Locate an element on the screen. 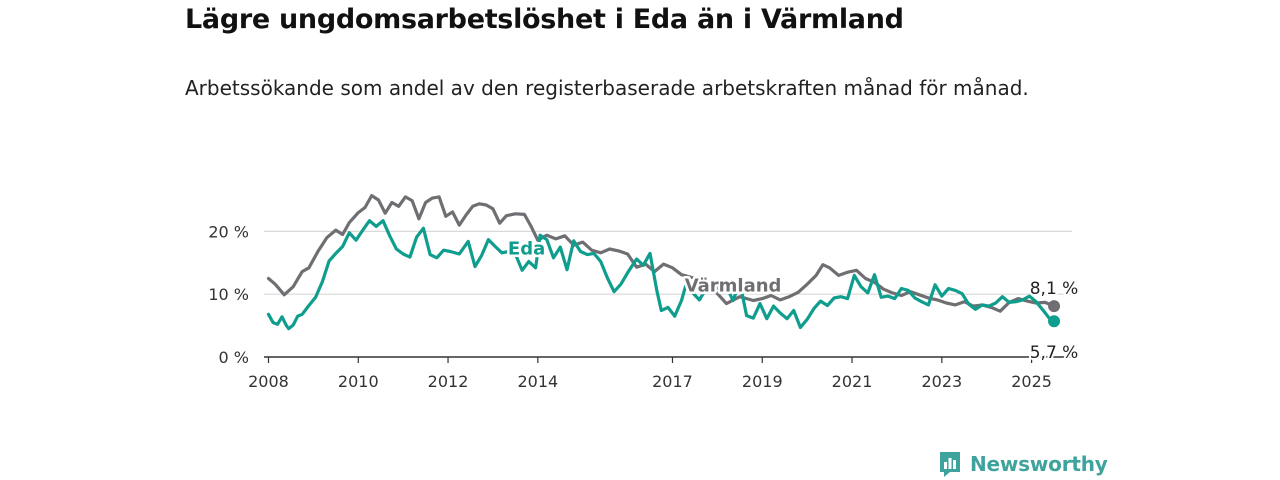 The width and height of the screenshot is (1280, 480). x-tick-label: 2008 is located at coordinates (268, 381).